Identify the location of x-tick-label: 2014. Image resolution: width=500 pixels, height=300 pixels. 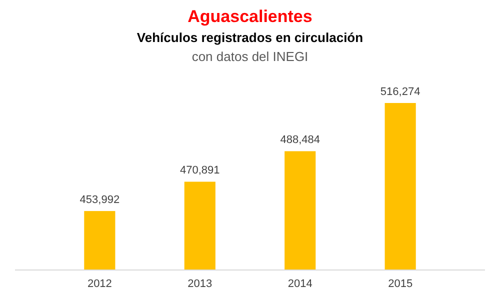
(300, 284).